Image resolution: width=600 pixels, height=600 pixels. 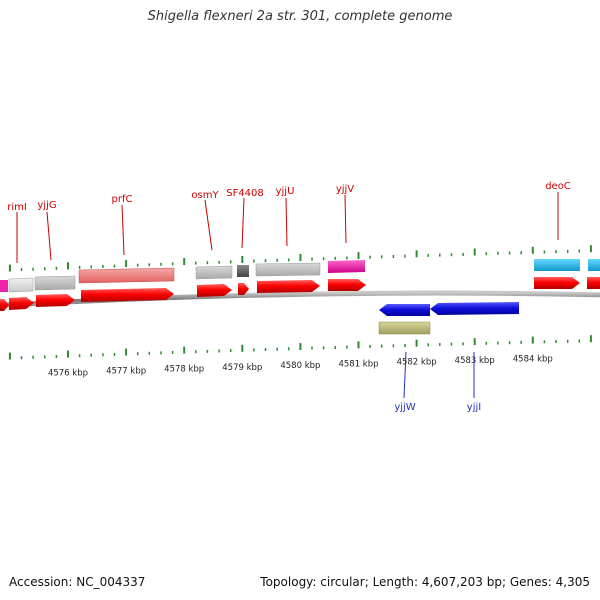 I want to click on gene-bar-yjjW, so click(x=404, y=328).